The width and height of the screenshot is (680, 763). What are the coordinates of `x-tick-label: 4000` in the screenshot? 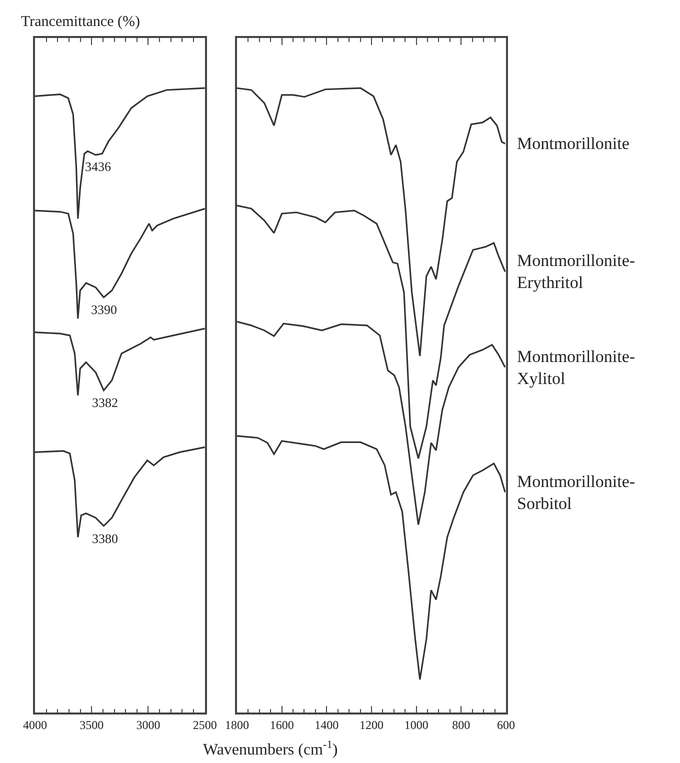 It's located at (34, 725).